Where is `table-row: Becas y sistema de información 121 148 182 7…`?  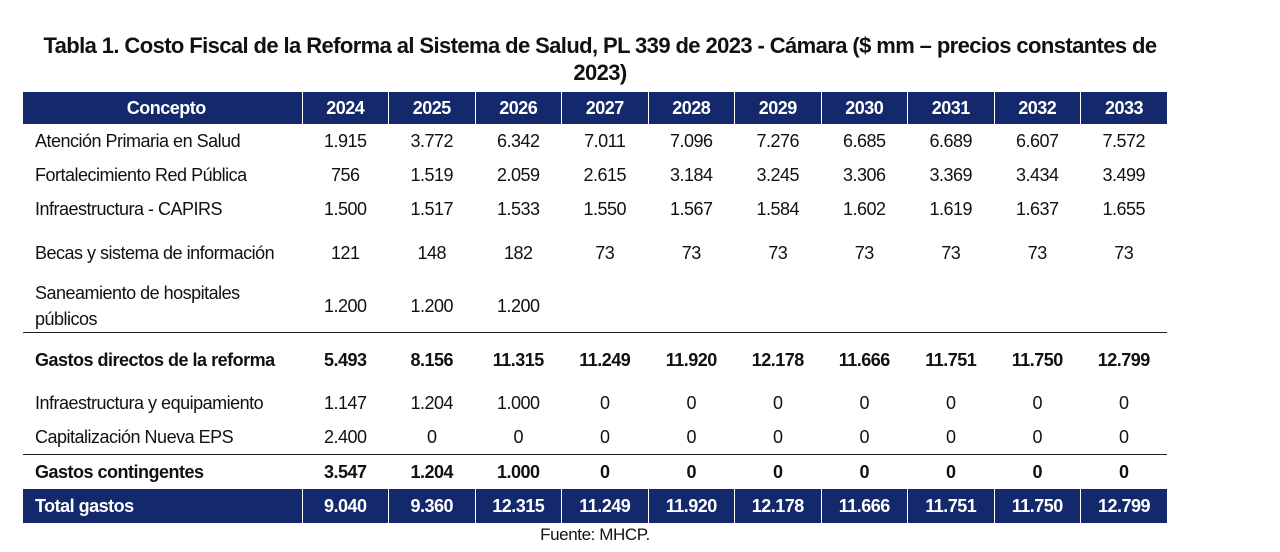 table-row: Becas y sistema de información 121 148 182 7… is located at coordinates (595, 252).